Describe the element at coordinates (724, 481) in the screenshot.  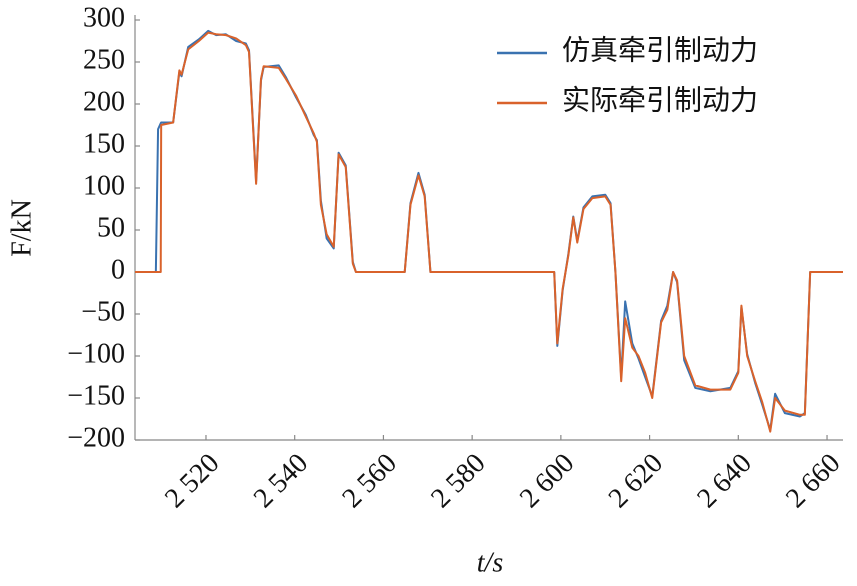
I see `x-tick-label: 2 640` at that location.